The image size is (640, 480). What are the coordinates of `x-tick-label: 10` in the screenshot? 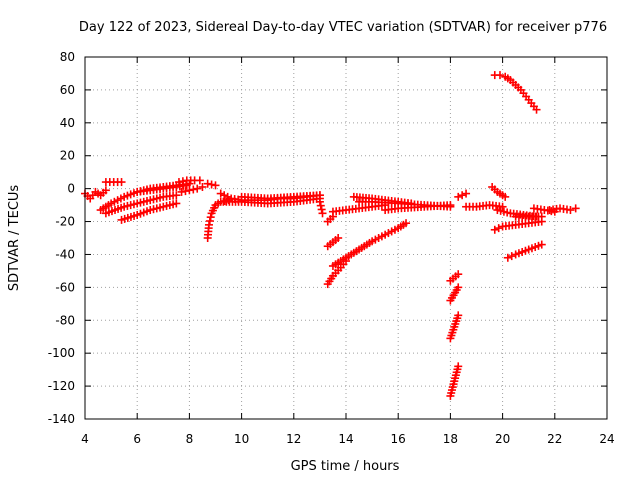 It's located at (241, 439).